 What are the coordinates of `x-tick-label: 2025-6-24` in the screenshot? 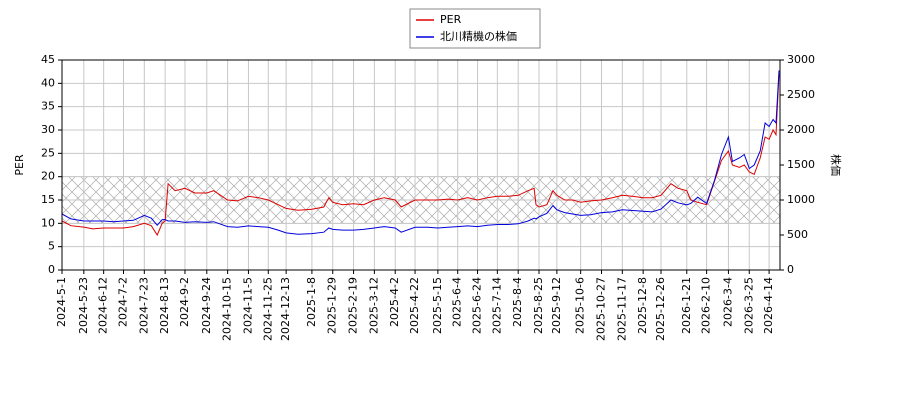 It's located at (477, 305).